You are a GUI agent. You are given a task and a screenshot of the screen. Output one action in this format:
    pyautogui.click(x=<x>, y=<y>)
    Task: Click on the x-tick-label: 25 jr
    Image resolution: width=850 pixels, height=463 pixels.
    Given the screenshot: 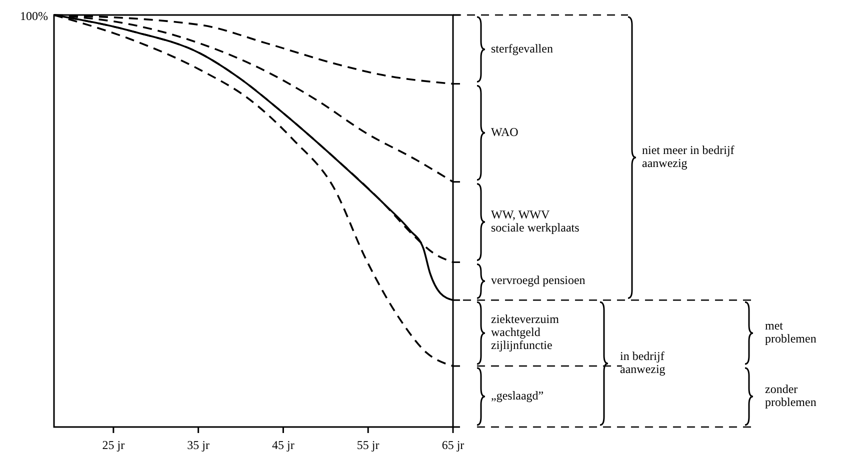 What is the action you would take?
    pyautogui.click(x=113, y=445)
    